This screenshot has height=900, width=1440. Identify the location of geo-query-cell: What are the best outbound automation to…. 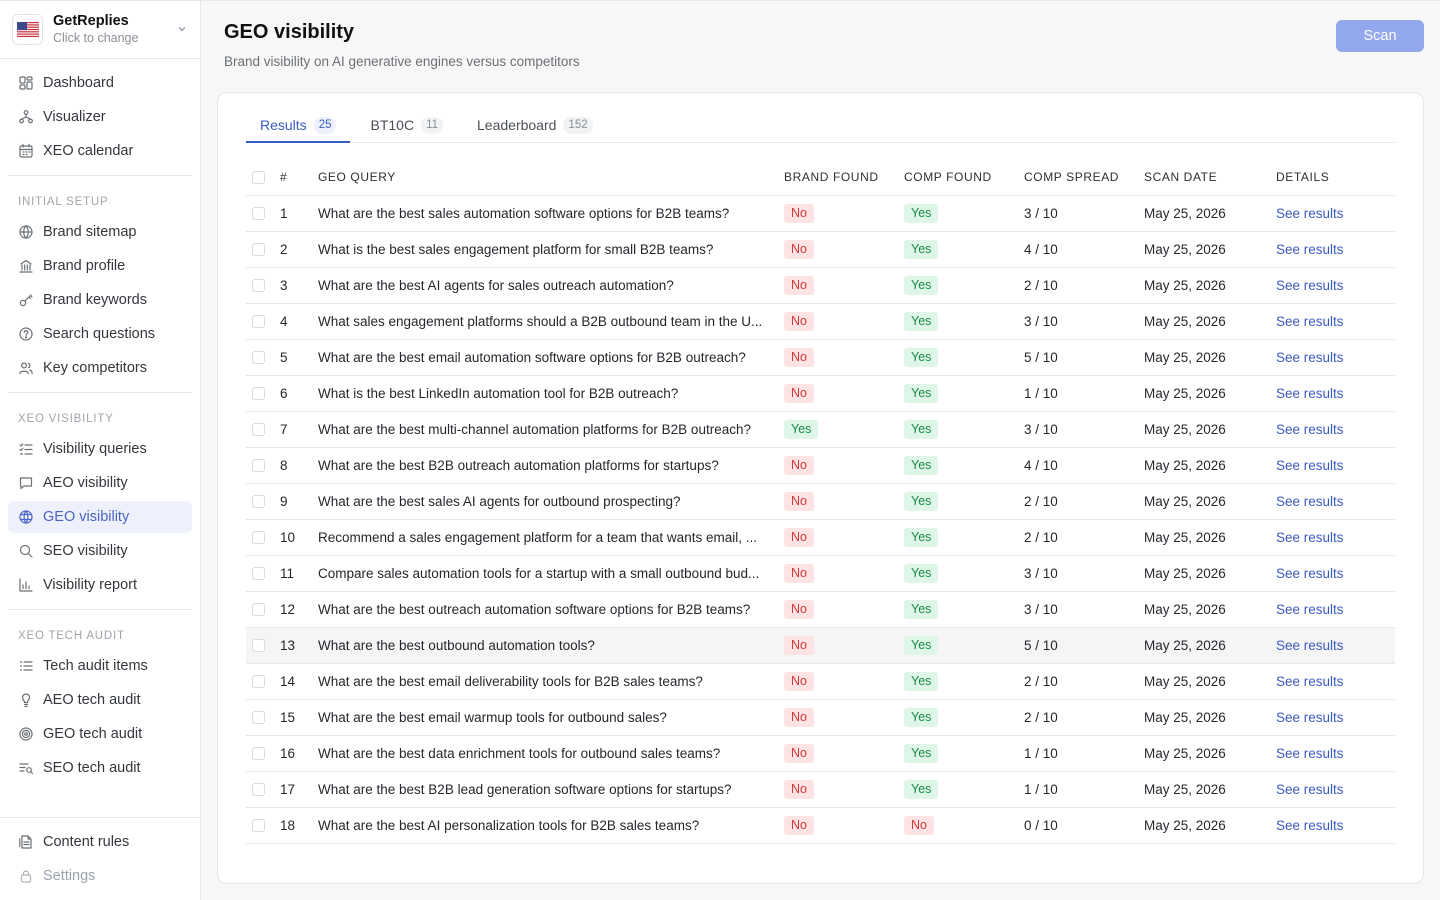
(551, 645).